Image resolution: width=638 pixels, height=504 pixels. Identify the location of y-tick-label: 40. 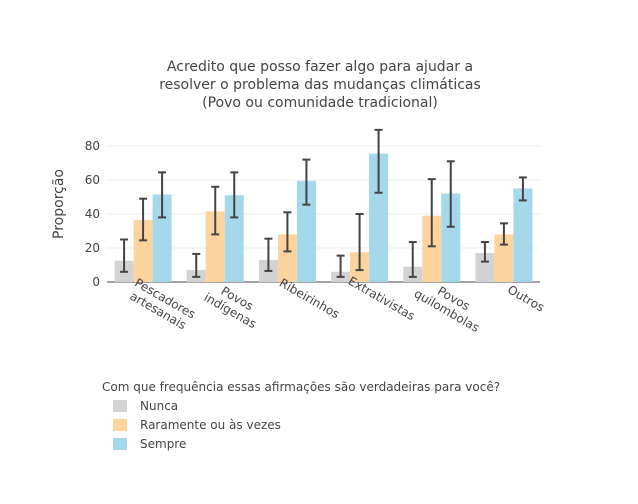
(92, 214).